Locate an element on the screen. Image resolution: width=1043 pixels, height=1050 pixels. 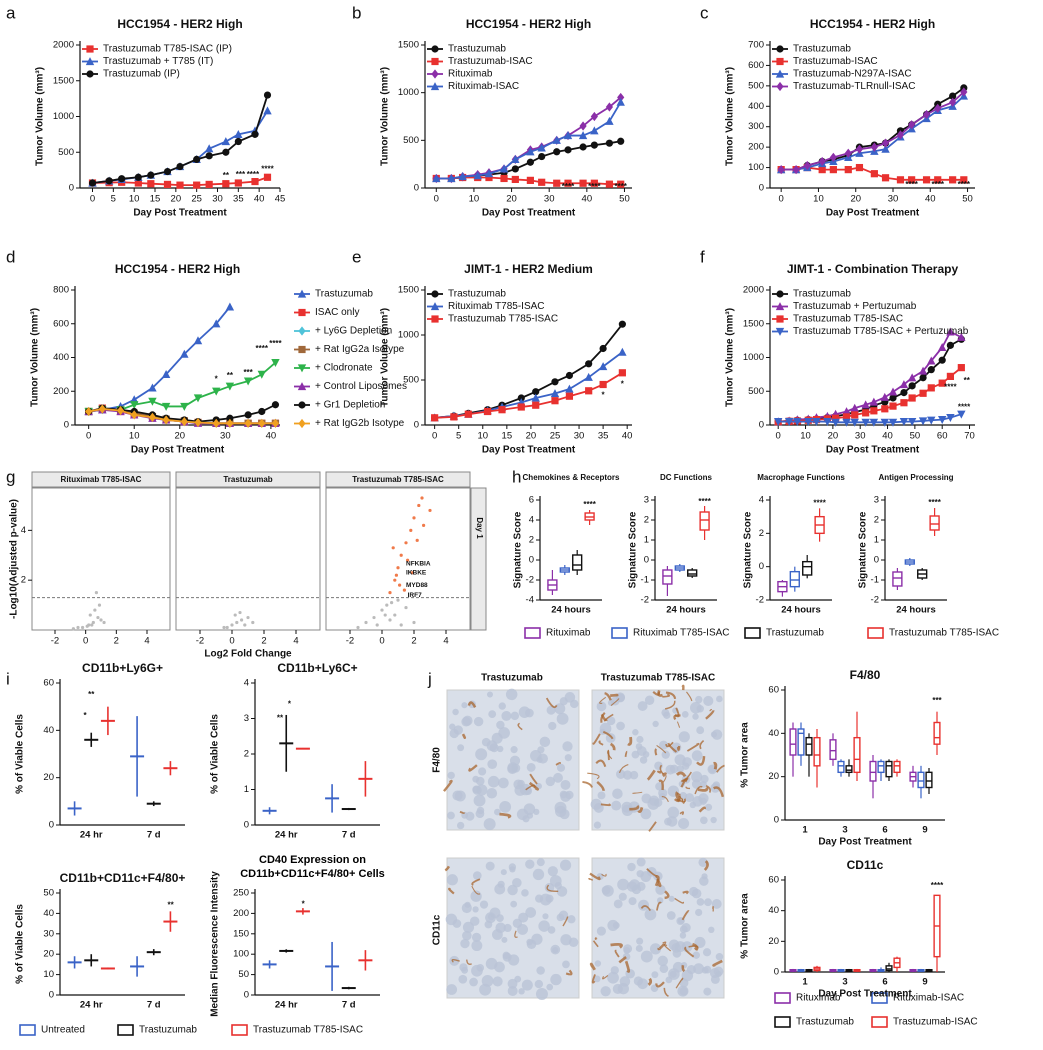
facet-strip is located at coordinates (248, 479).